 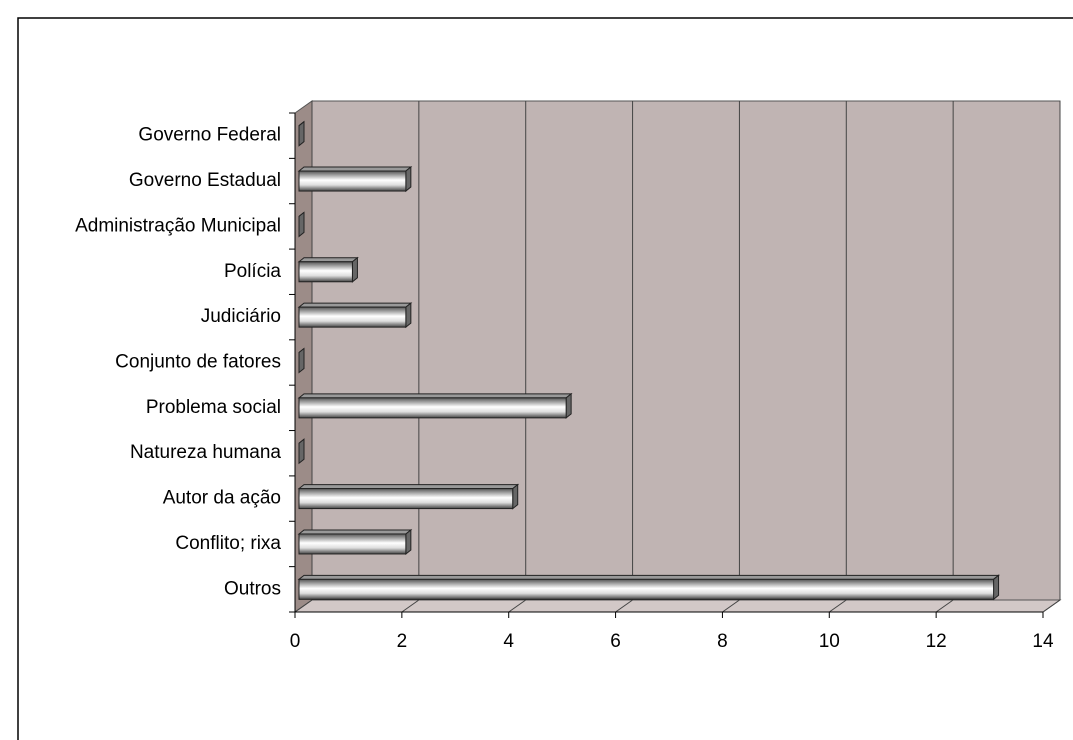 What do you see at coordinates (295, 641) in the screenshot?
I see `x-tick-label: 0` at bounding box center [295, 641].